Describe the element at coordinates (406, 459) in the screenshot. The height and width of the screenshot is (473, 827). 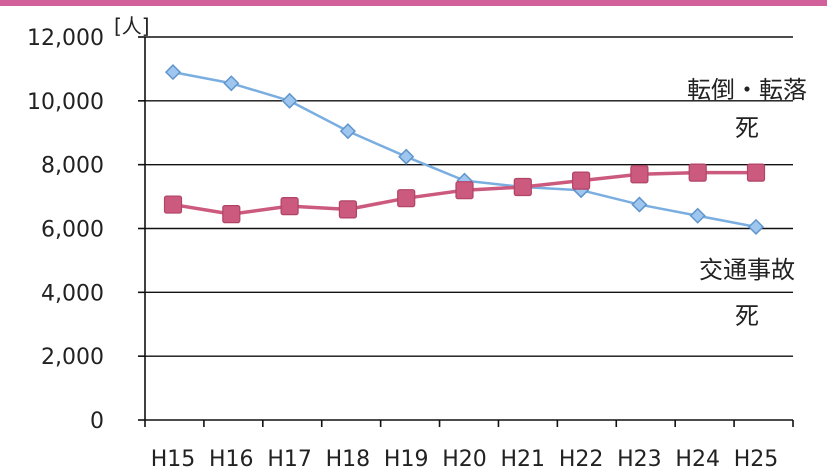
I see `x-tick-label: H19` at that location.